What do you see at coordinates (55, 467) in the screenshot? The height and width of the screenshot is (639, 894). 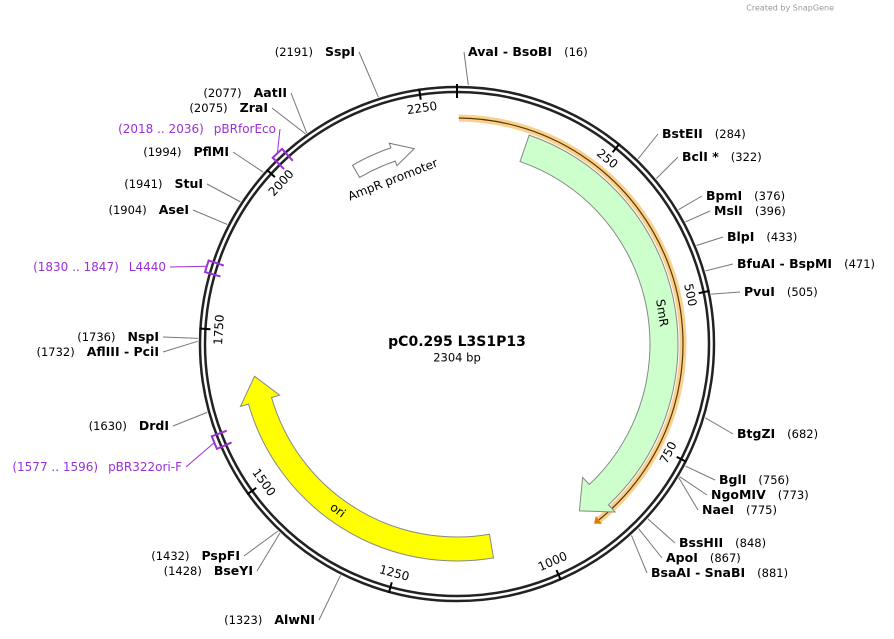 I see `primer-range: (1577 .. 1596)` at bounding box center [55, 467].